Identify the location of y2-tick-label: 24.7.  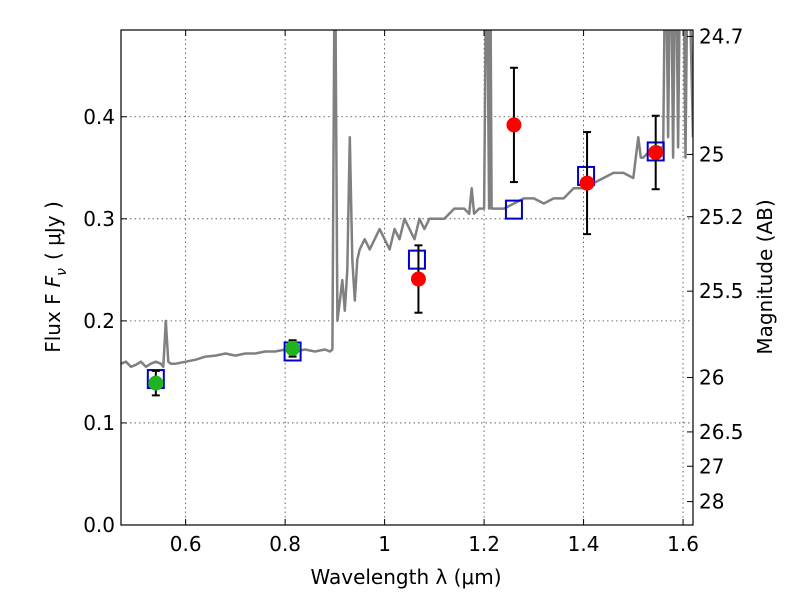
(721, 36).